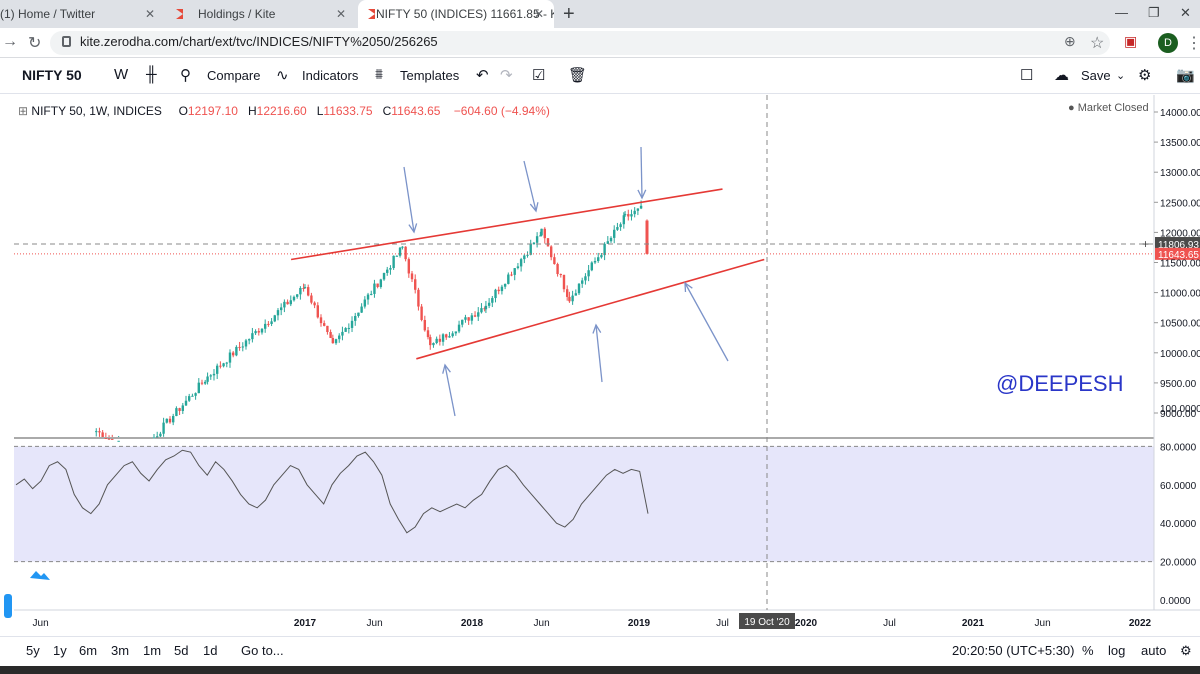 This screenshot has width=1200, height=674. Describe the element at coordinates (580, 43) in the screenshot. I see `omnibox` at that location.